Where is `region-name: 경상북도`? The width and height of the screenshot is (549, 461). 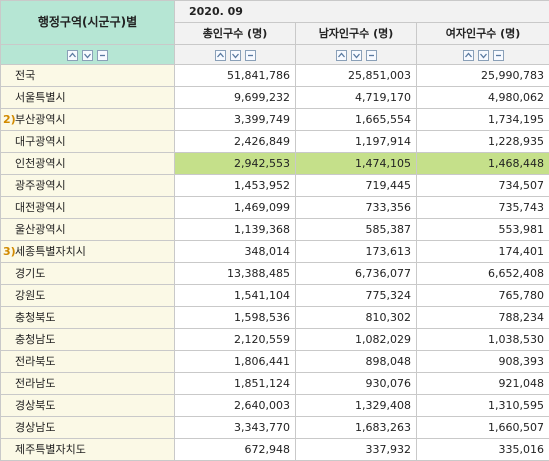
region-name: 경상북도 is located at coordinates (35, 405).